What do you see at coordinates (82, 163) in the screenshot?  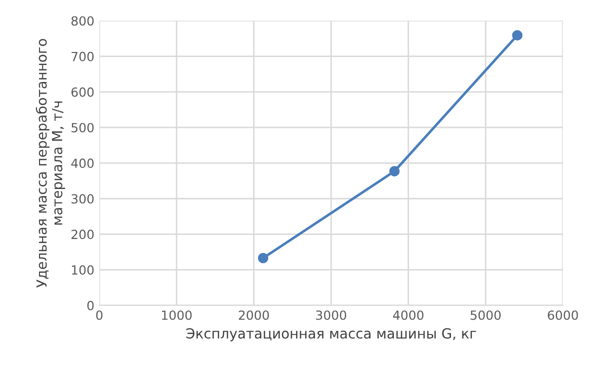 I see `y-tick-label: 400` at bounding box center [82, 163].